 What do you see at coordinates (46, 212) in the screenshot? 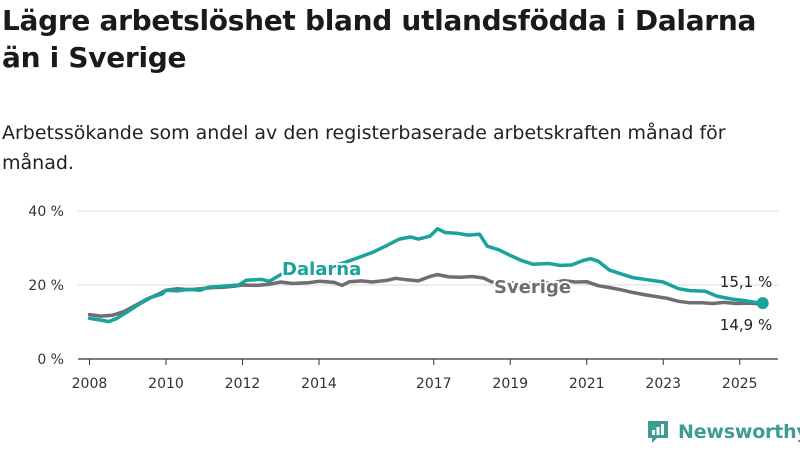
I see `y-tick-label: 40 %` at bounding box center [46, 212].